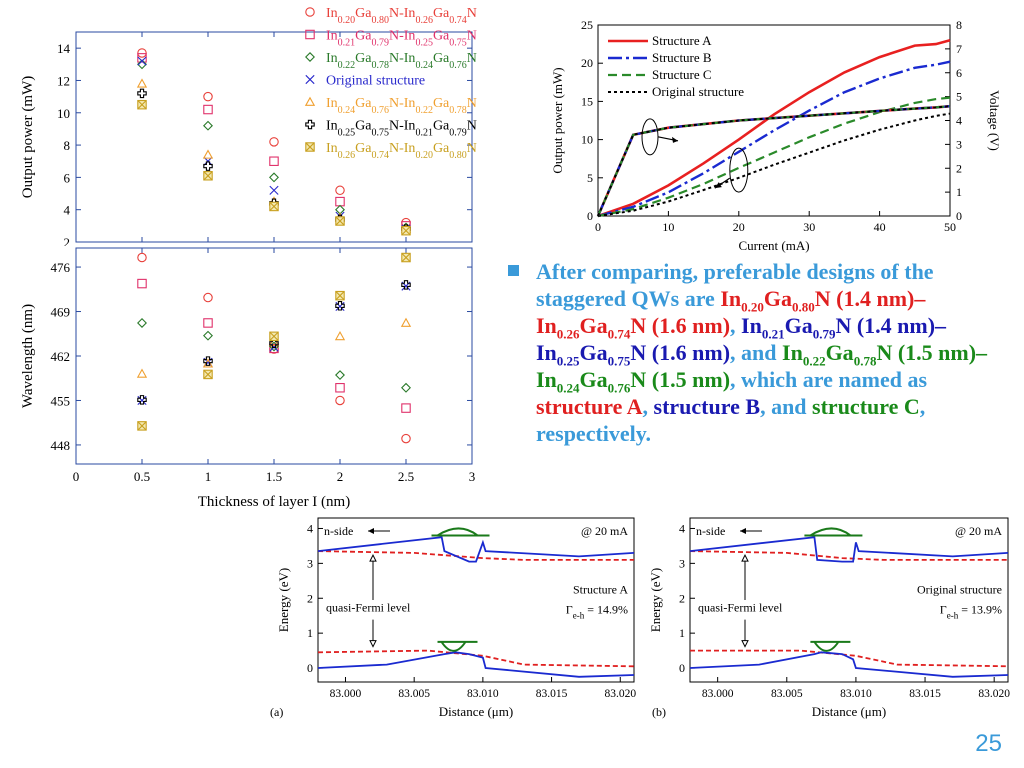 This screenshot has width=1024, height=768. I want to click on legend-label: Structure B, so click(682, 57).